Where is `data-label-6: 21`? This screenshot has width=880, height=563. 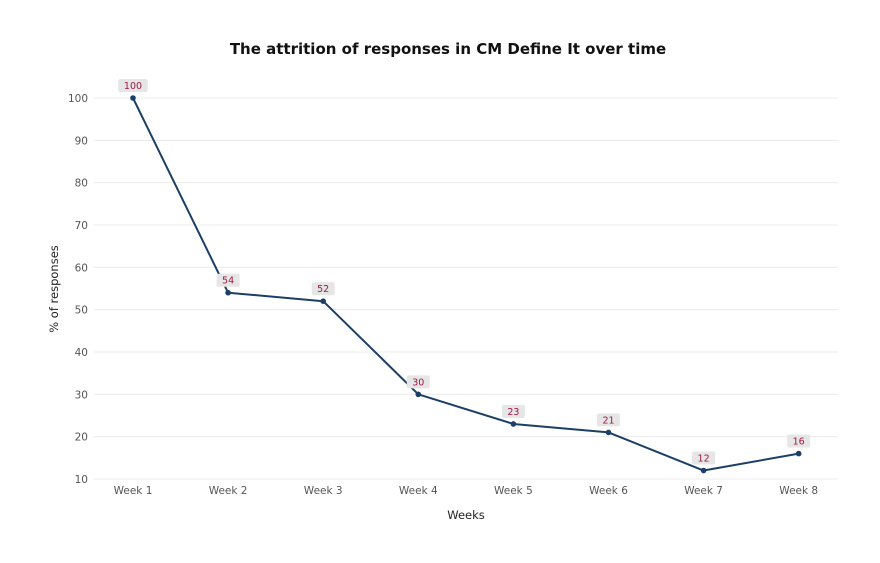 data-label-6: 21 is located at coordinates (608, 420).